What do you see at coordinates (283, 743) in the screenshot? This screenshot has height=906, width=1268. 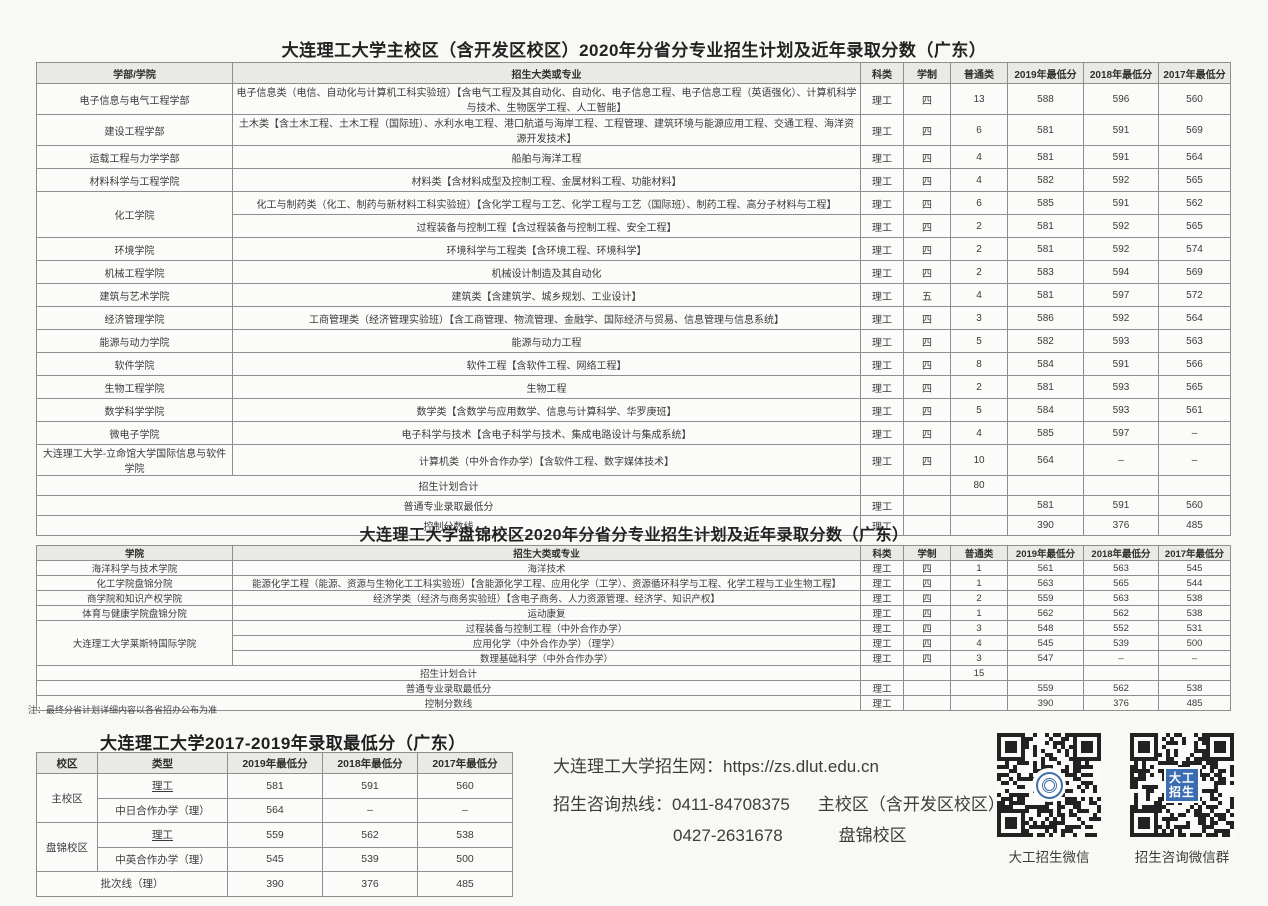 I see `summary-table-title: 大连理工大学2017-2019年录取最低分（广东）` at bounding box center [283, 743].